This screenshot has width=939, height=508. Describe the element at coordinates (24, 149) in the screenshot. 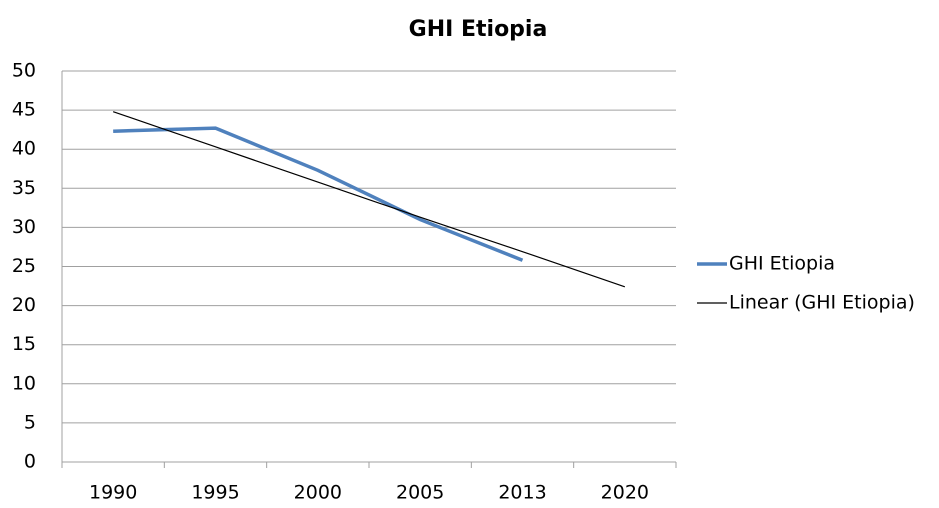

I see `y-tick-label: 40` at that location.